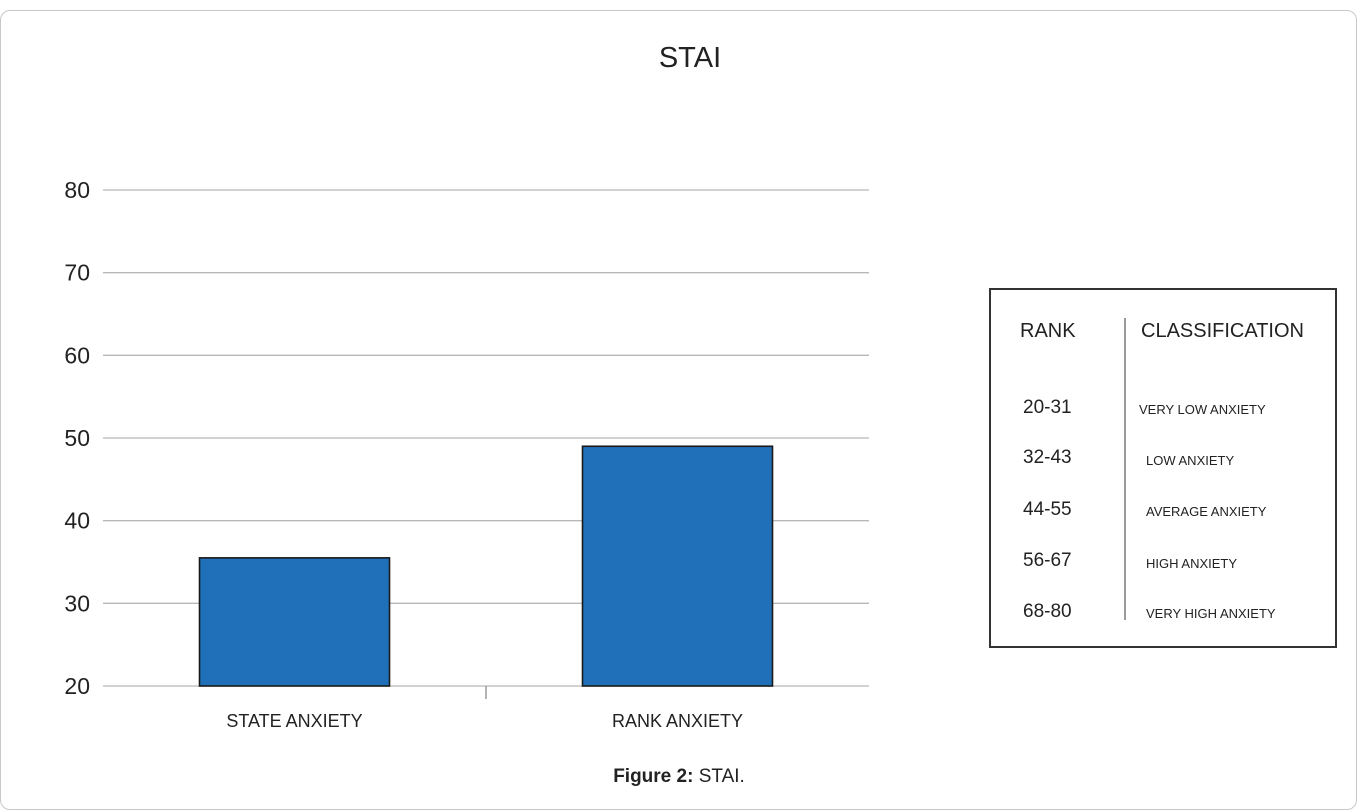  Describe the element at coordinates (294, 721) in the screenshot. I see `x-category-label: STATE ANXIETY` at that location.